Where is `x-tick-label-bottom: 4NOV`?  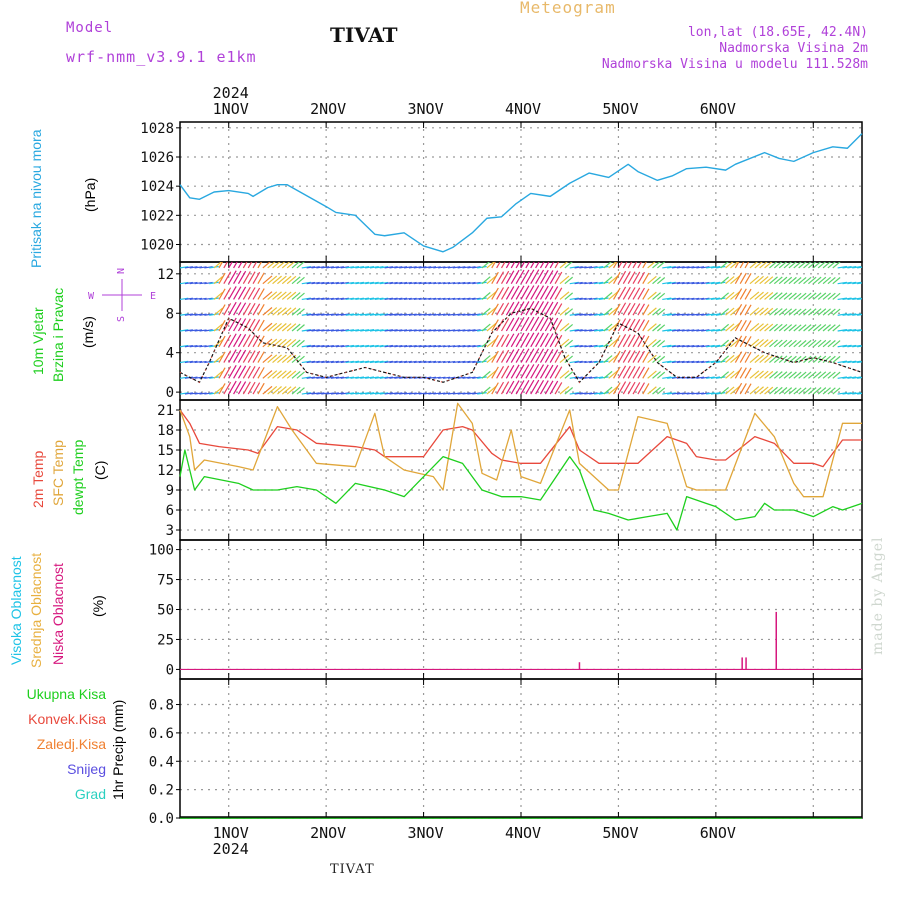 x-tick-label-bottom: 4NOV is located at coordinates (523, 833).